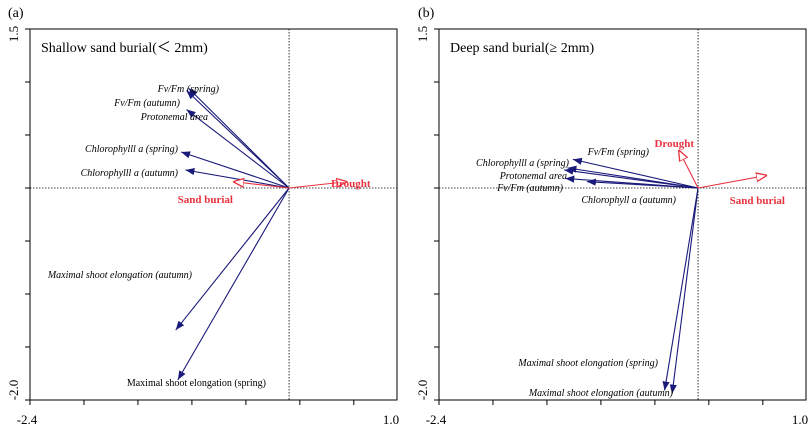 The width and height of the screenshot is (808, 431). Describe the element at coordinates (16, 13) in the screenshot. I see `panel-tag: (a)` at that location.